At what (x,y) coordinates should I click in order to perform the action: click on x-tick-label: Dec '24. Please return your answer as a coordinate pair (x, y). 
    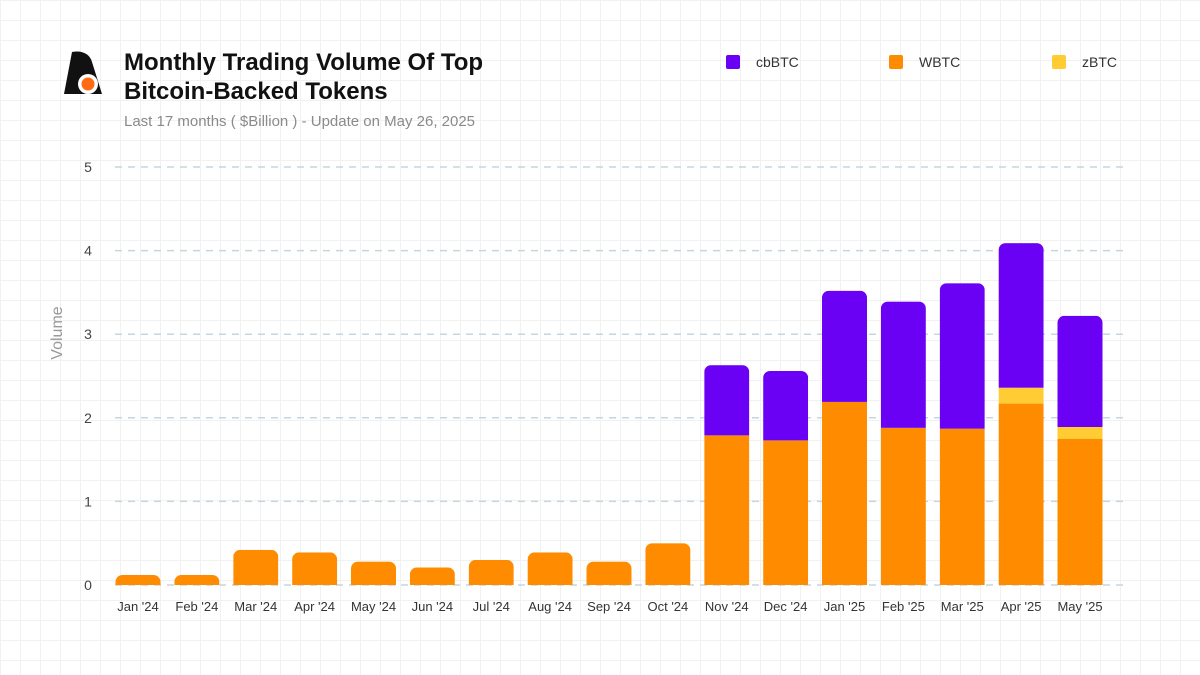
    Looking at the image, I should click on (786, 606).